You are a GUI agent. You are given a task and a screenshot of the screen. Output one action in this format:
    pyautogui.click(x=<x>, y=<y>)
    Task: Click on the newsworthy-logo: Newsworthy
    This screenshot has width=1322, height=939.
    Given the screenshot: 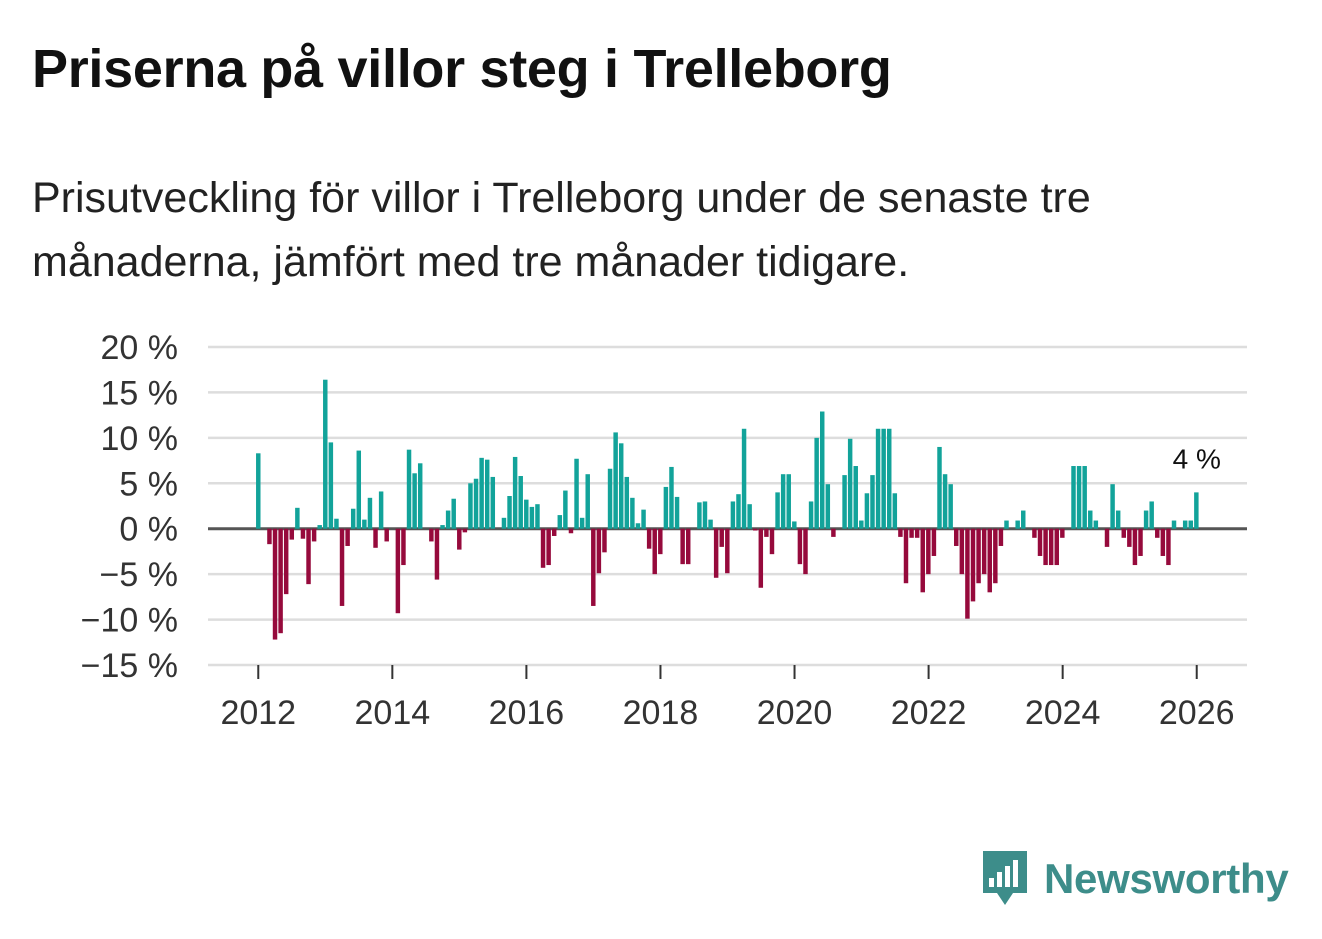 What is the action you would take?
    pyautogui.click(x=1134, y=879)
    